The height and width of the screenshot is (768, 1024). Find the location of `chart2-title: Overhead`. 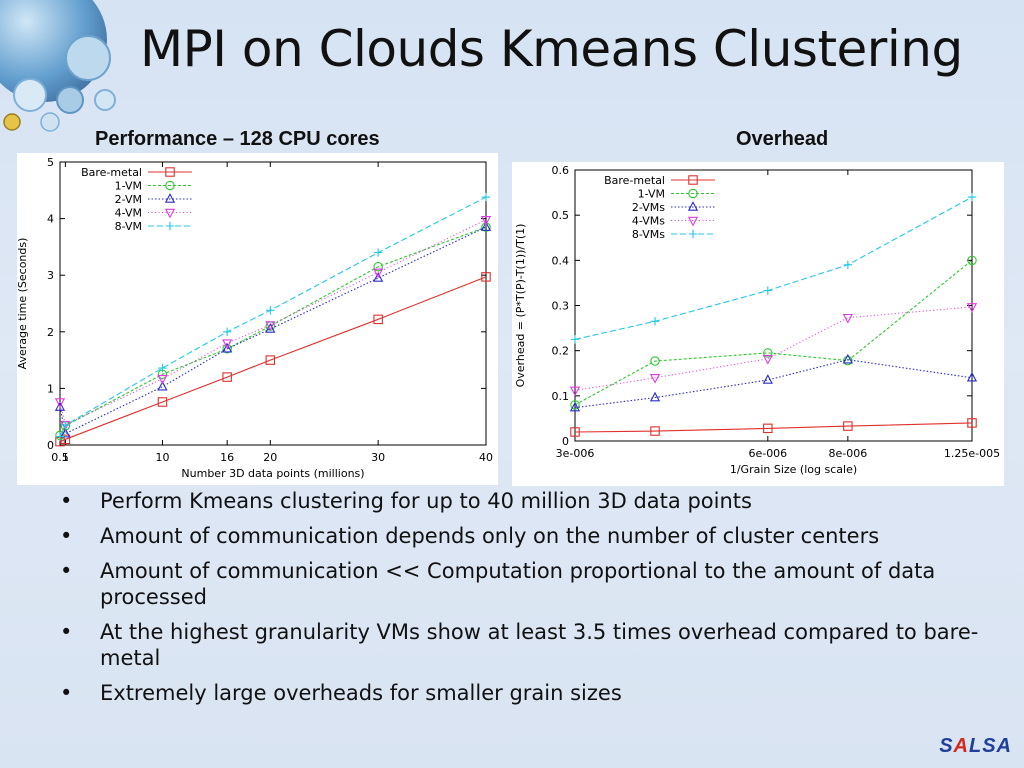

chart2-title: Overhead is located at coordinates (782, 139).